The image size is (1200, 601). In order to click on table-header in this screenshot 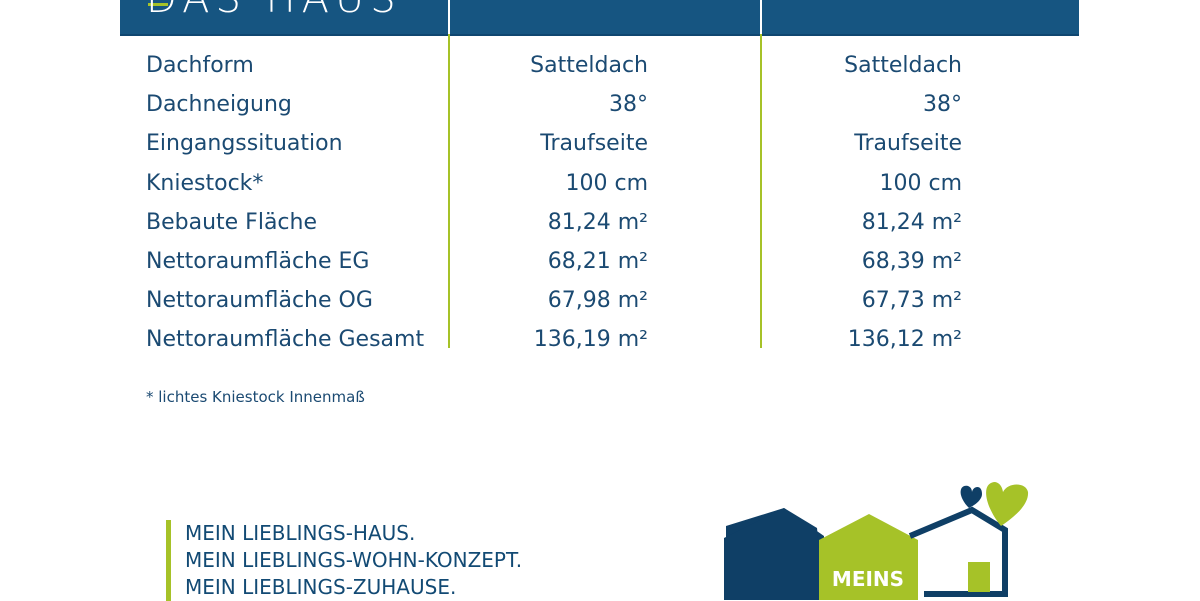, I will do `click(599, 18)`.